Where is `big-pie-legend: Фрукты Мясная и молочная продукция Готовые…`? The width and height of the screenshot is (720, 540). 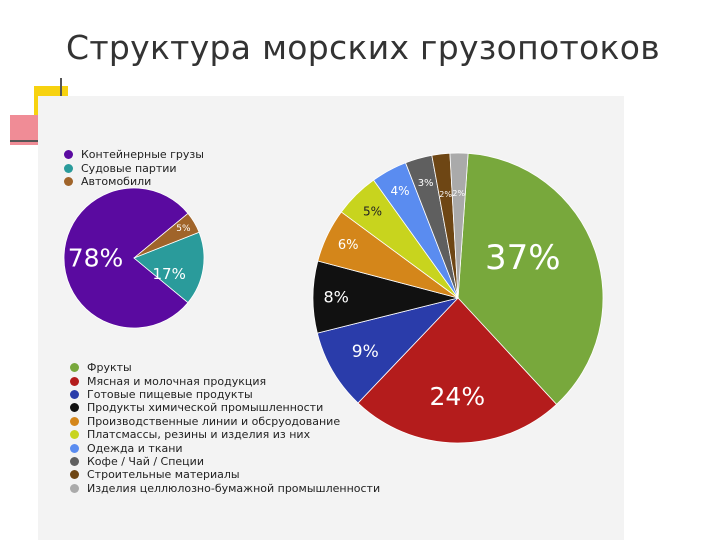
big-pie-legend: Фрукты Мясная и молочная продукция Готовые… is located at coordinates (225, 428).